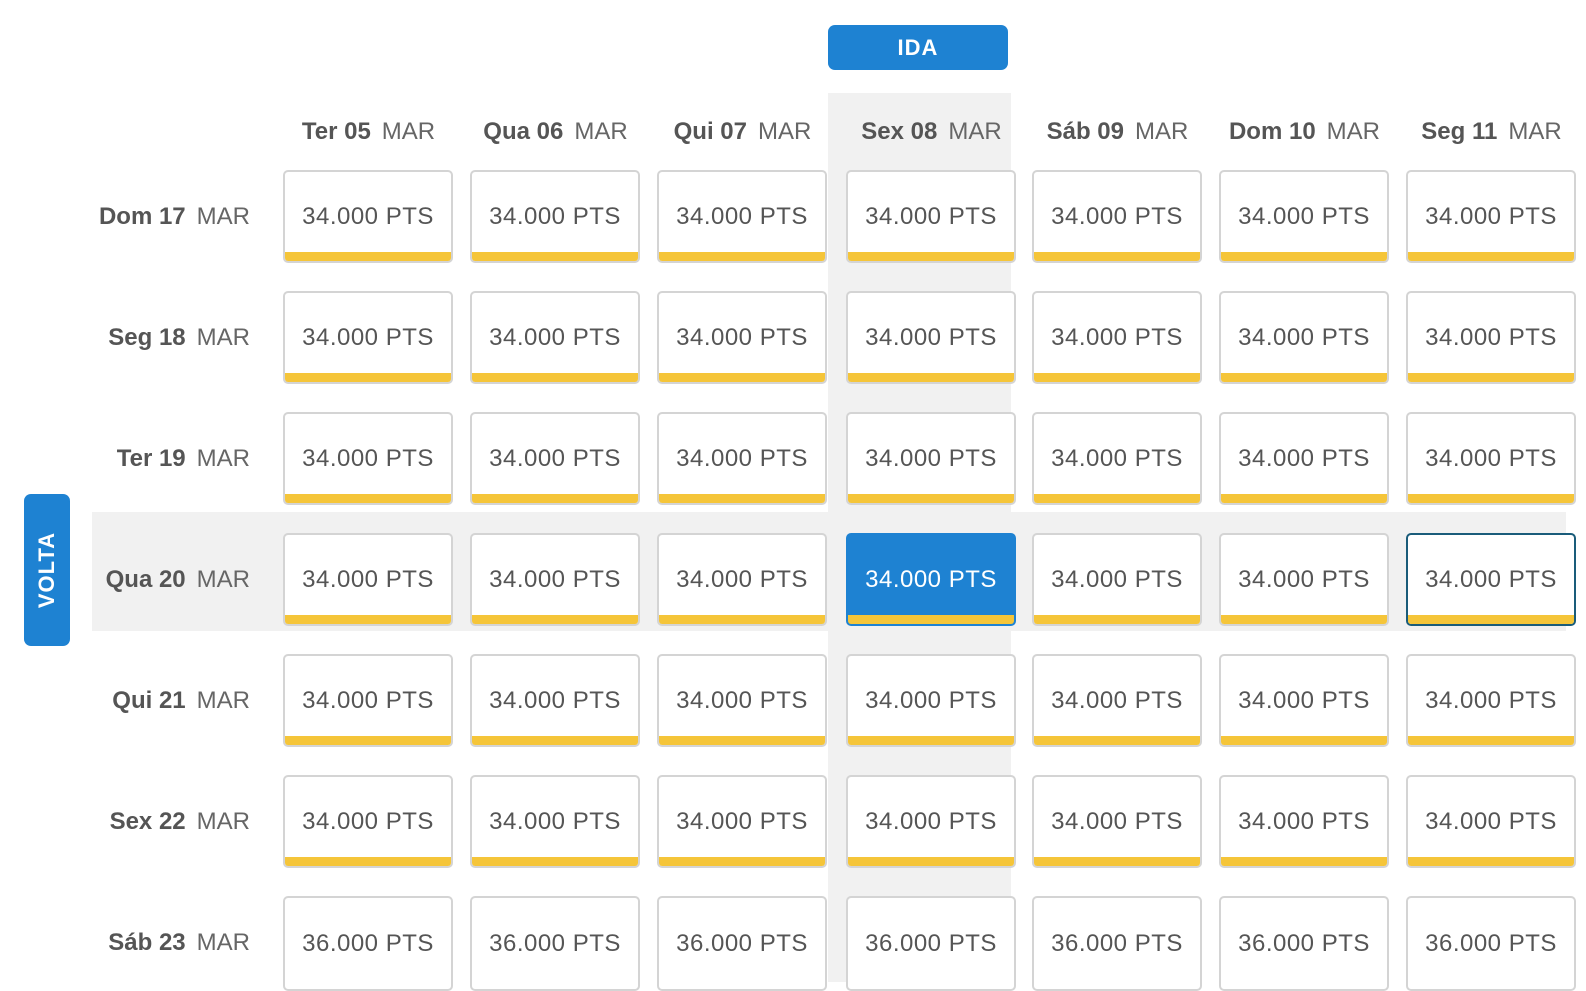  What do you see at coordinates (142, 216) in the screenshot?
I see `row-day: Dom 17` at bounding box center [142, 216].